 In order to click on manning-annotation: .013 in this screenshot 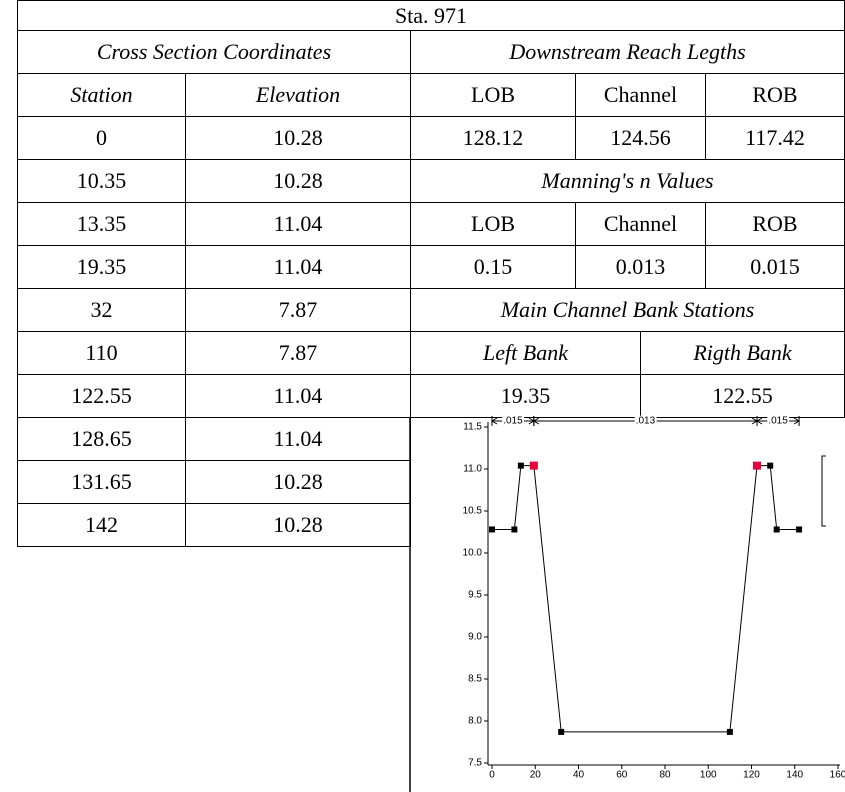, I will do `click(646, 421)`.